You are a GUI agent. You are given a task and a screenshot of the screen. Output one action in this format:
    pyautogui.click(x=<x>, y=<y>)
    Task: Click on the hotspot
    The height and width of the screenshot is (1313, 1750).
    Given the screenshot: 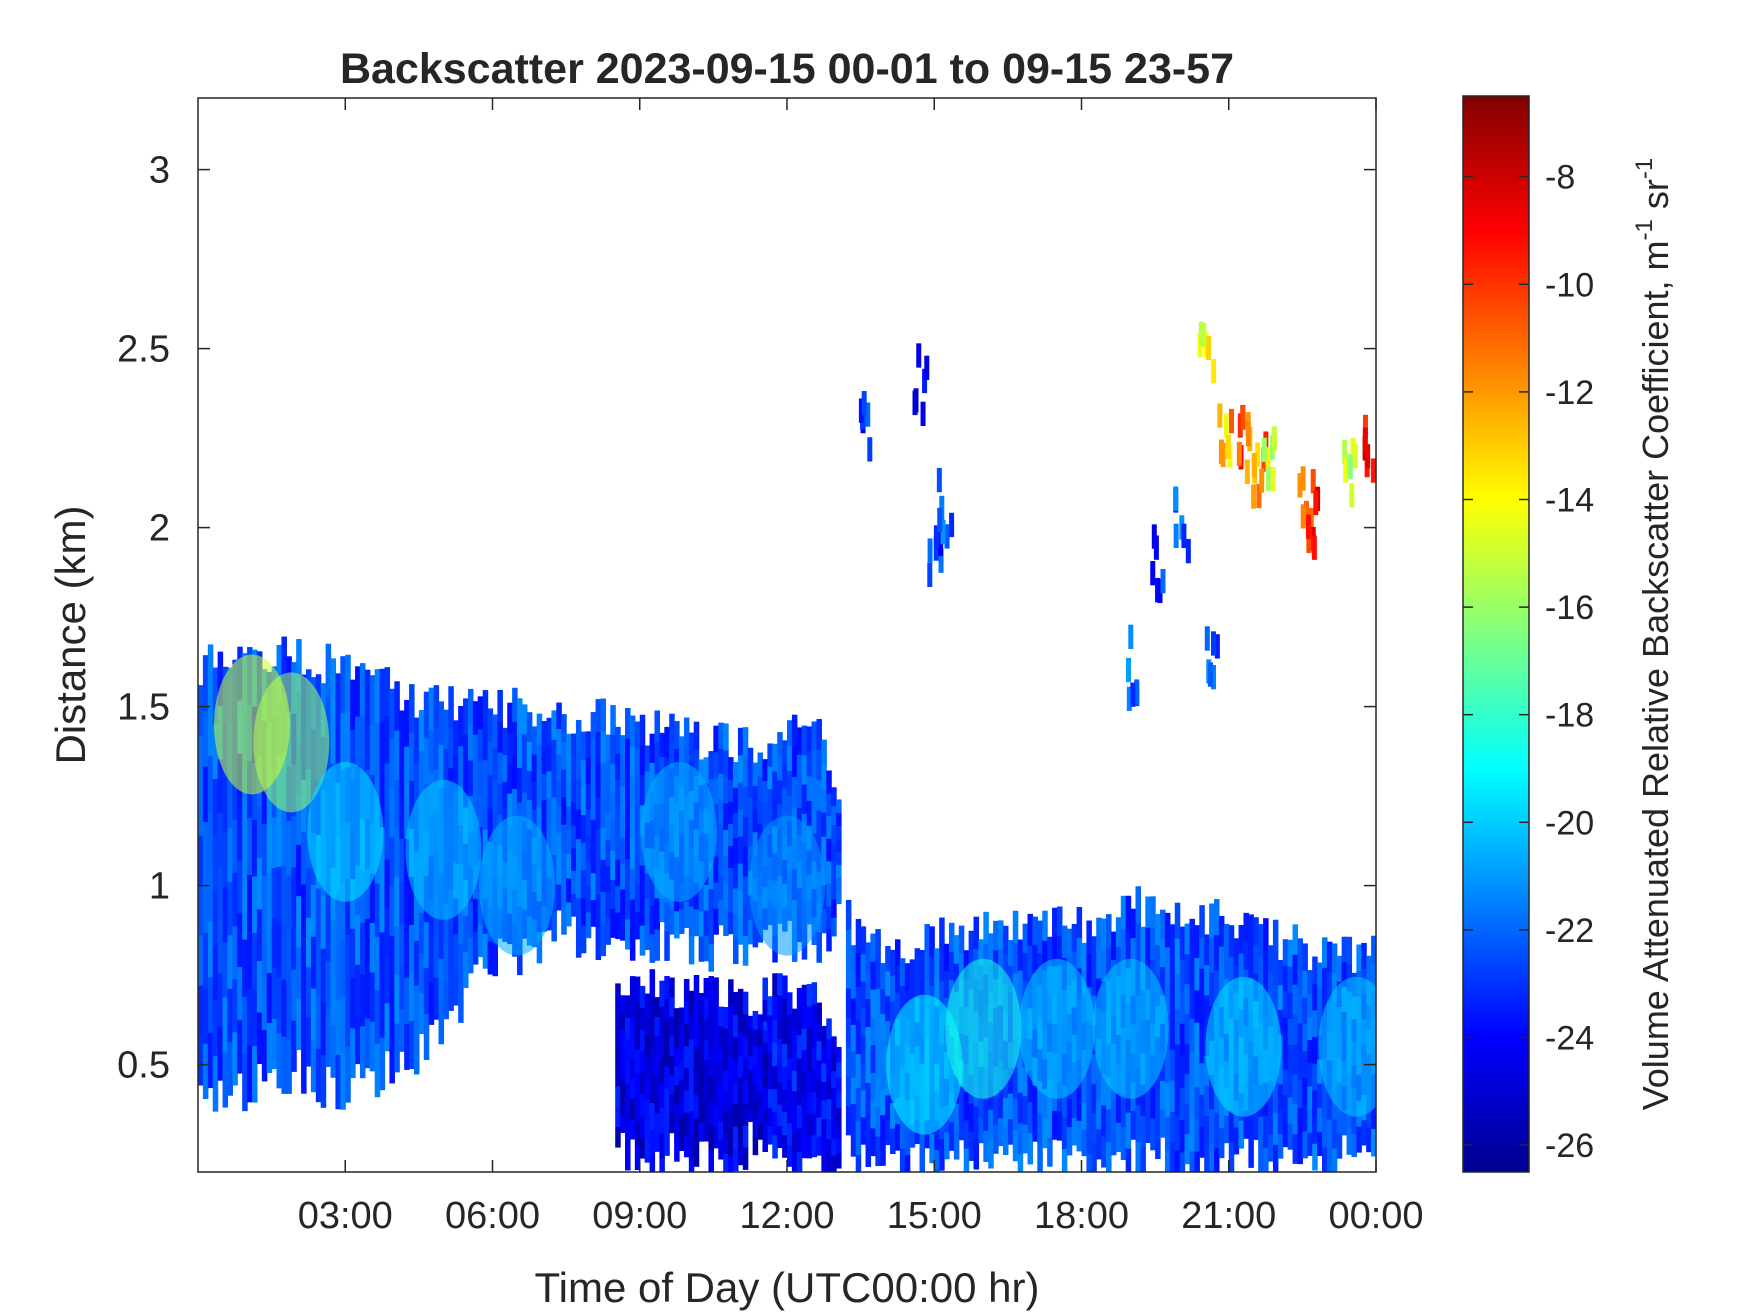 What is the action you would take?
    pyautogui.click(x=1347, y=1046)
    